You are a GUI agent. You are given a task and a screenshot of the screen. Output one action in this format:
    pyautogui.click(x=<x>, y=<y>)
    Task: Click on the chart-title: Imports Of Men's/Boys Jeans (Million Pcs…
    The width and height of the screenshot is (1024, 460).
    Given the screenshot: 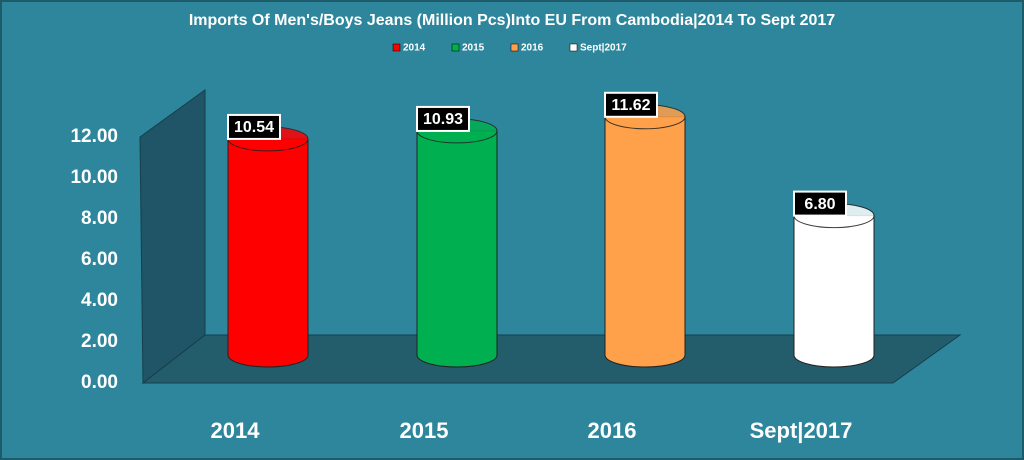 What is the action you would take?
    pyautogui.click(x=512, y=20)
    